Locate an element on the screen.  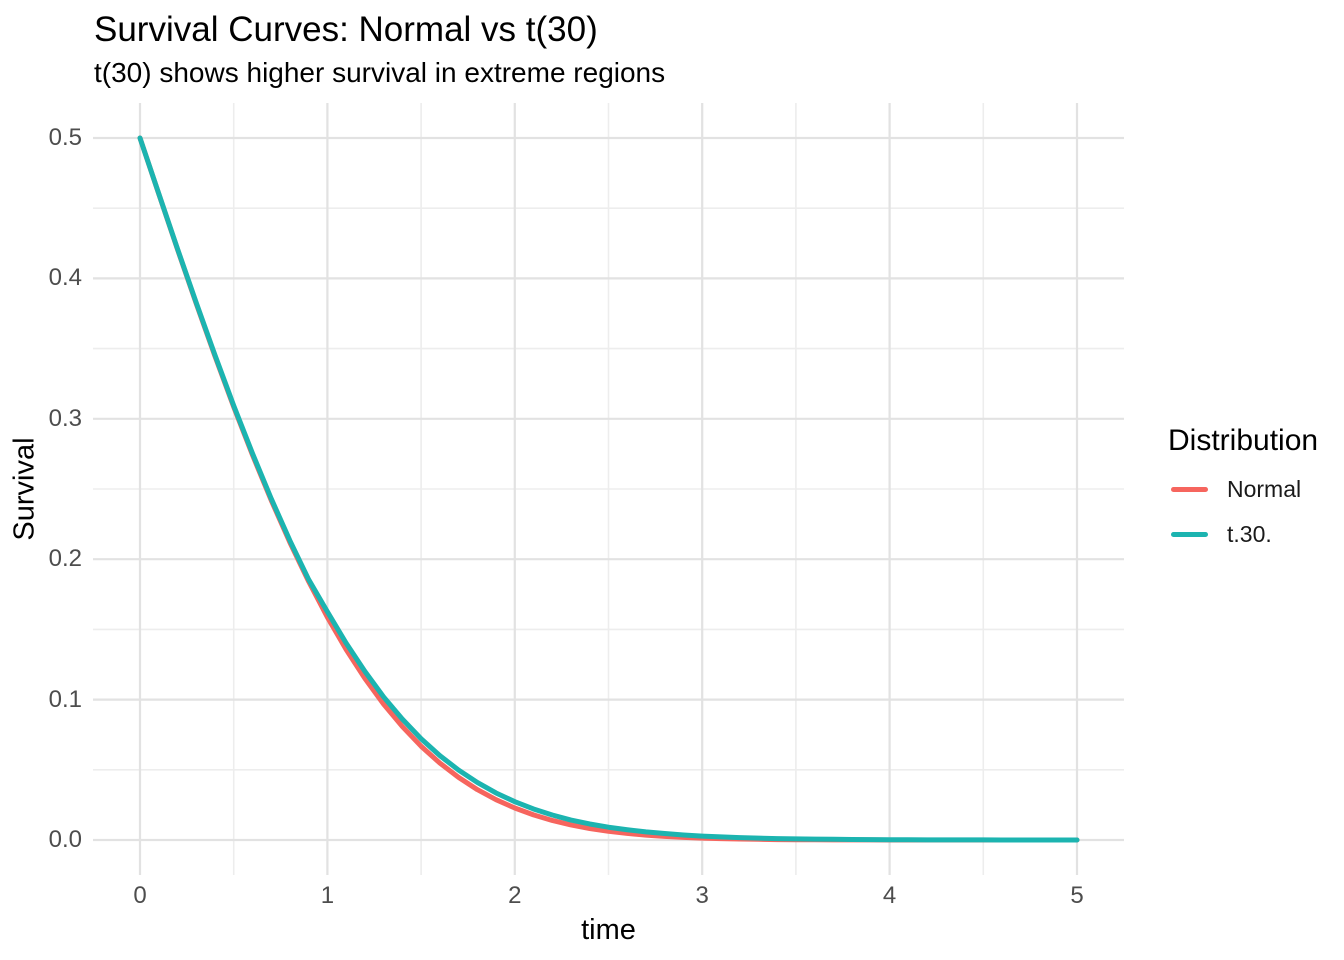
y-tick-label: 0.1 is located at coordinates (65, 699).